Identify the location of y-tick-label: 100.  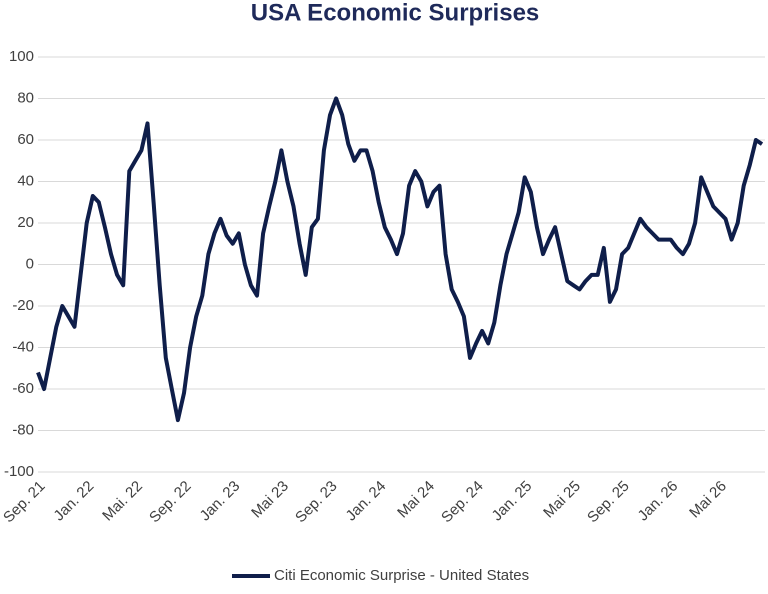
(21, 56).